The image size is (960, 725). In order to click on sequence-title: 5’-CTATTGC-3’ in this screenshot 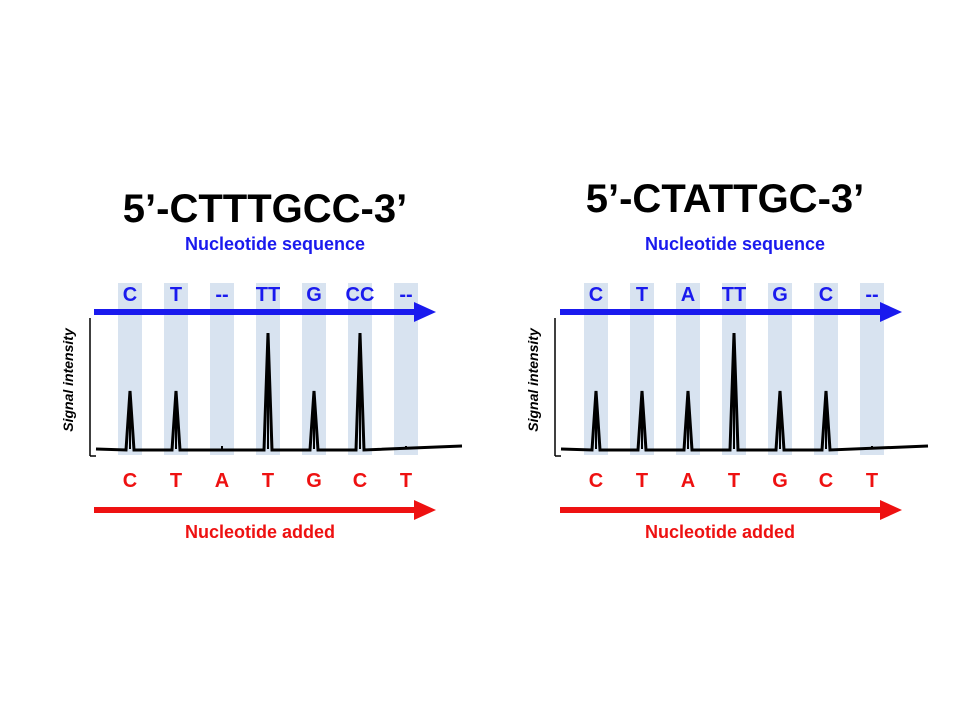, I will do `click(725, 199)`.